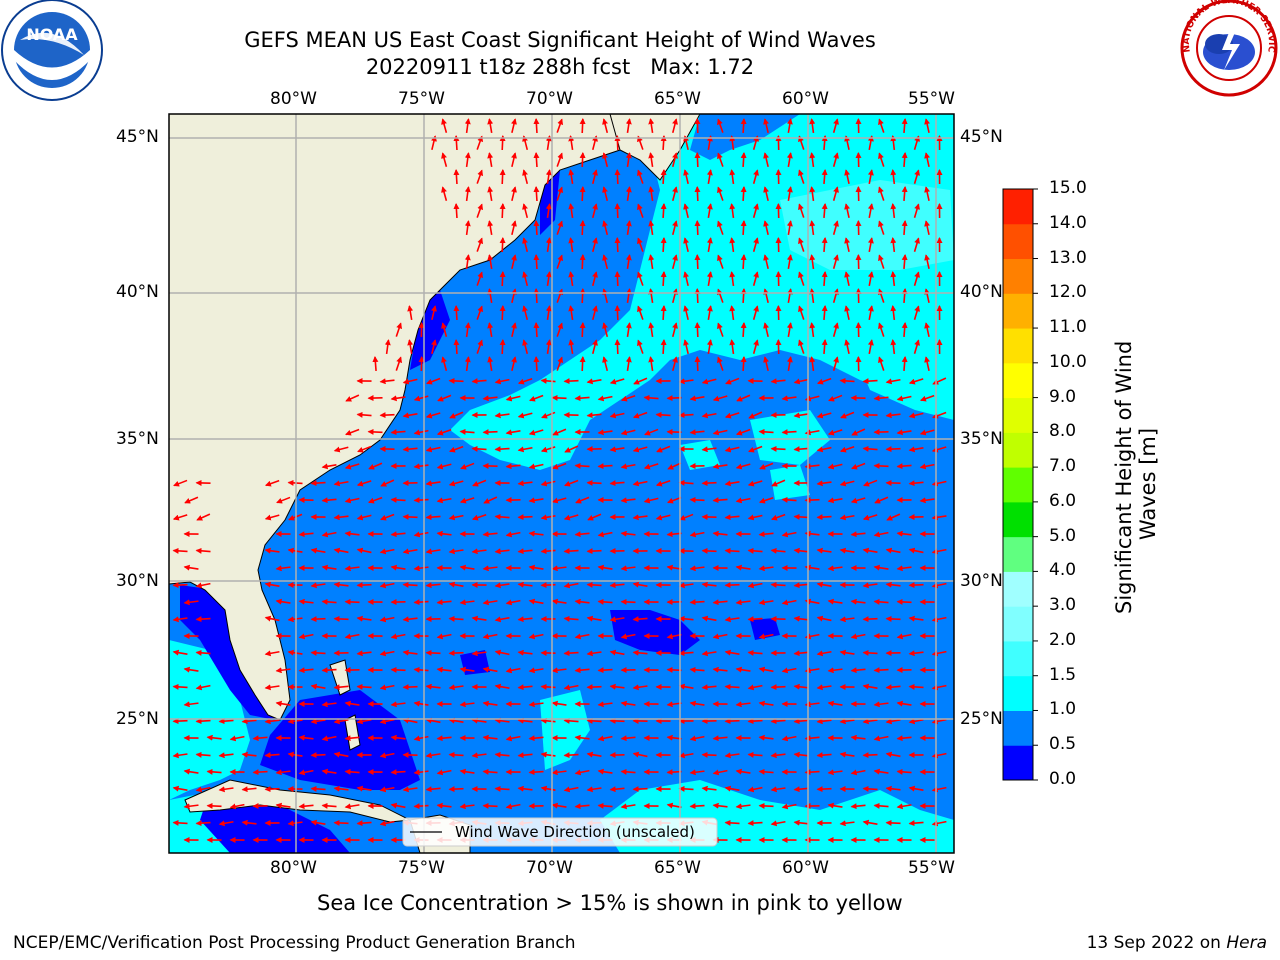  What do you see at coordinates (638, 26) in the screenshot?
I see `svg-text: NATIONAL WEATHER SERVICE` at bounding box center [638, 26].